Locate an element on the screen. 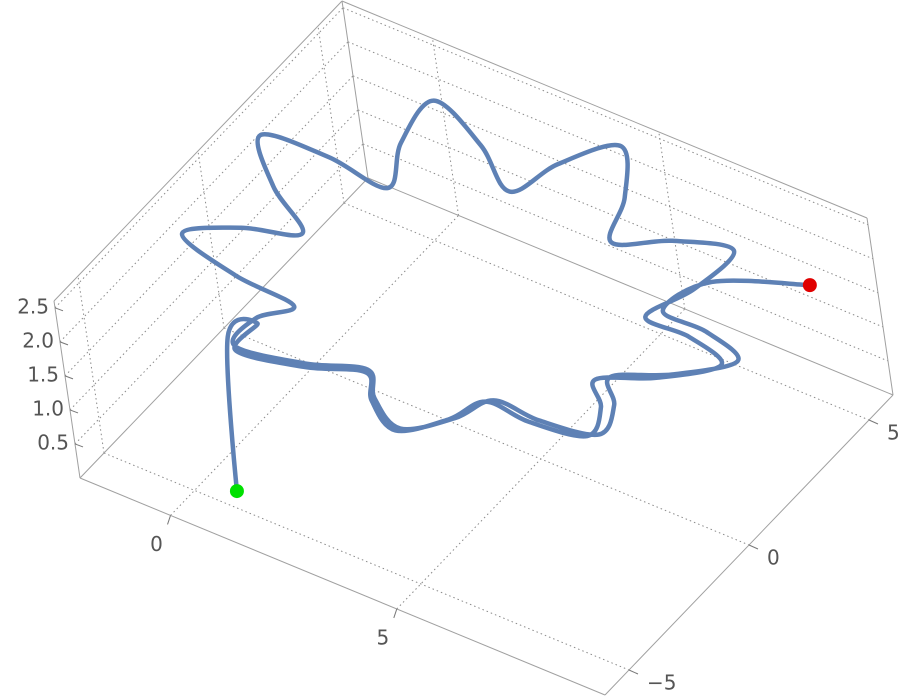  y-tick-label: 5 is located at coordinates (893, 433).